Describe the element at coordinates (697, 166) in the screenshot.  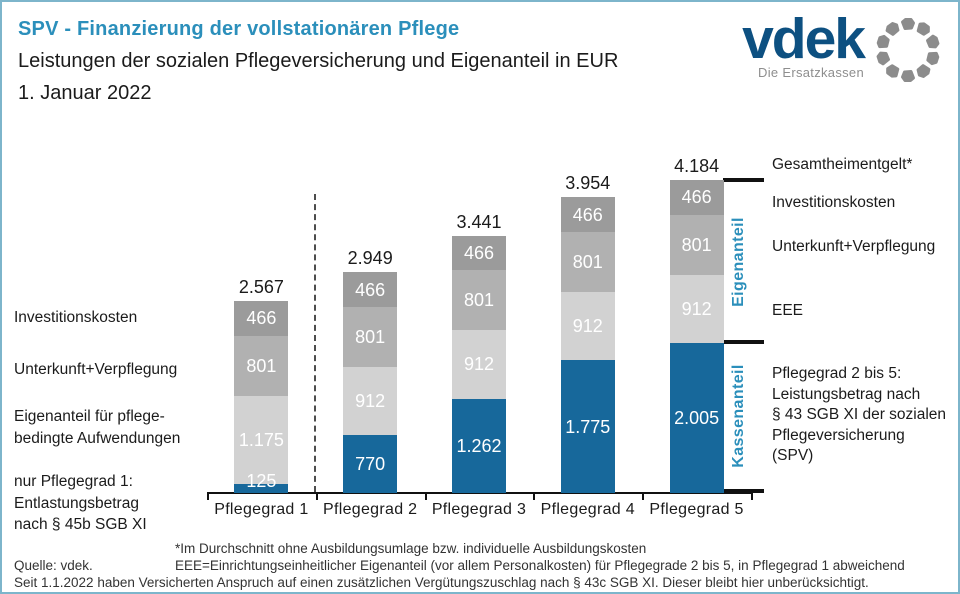
I see `bar-total-label: 4.184` at that location.